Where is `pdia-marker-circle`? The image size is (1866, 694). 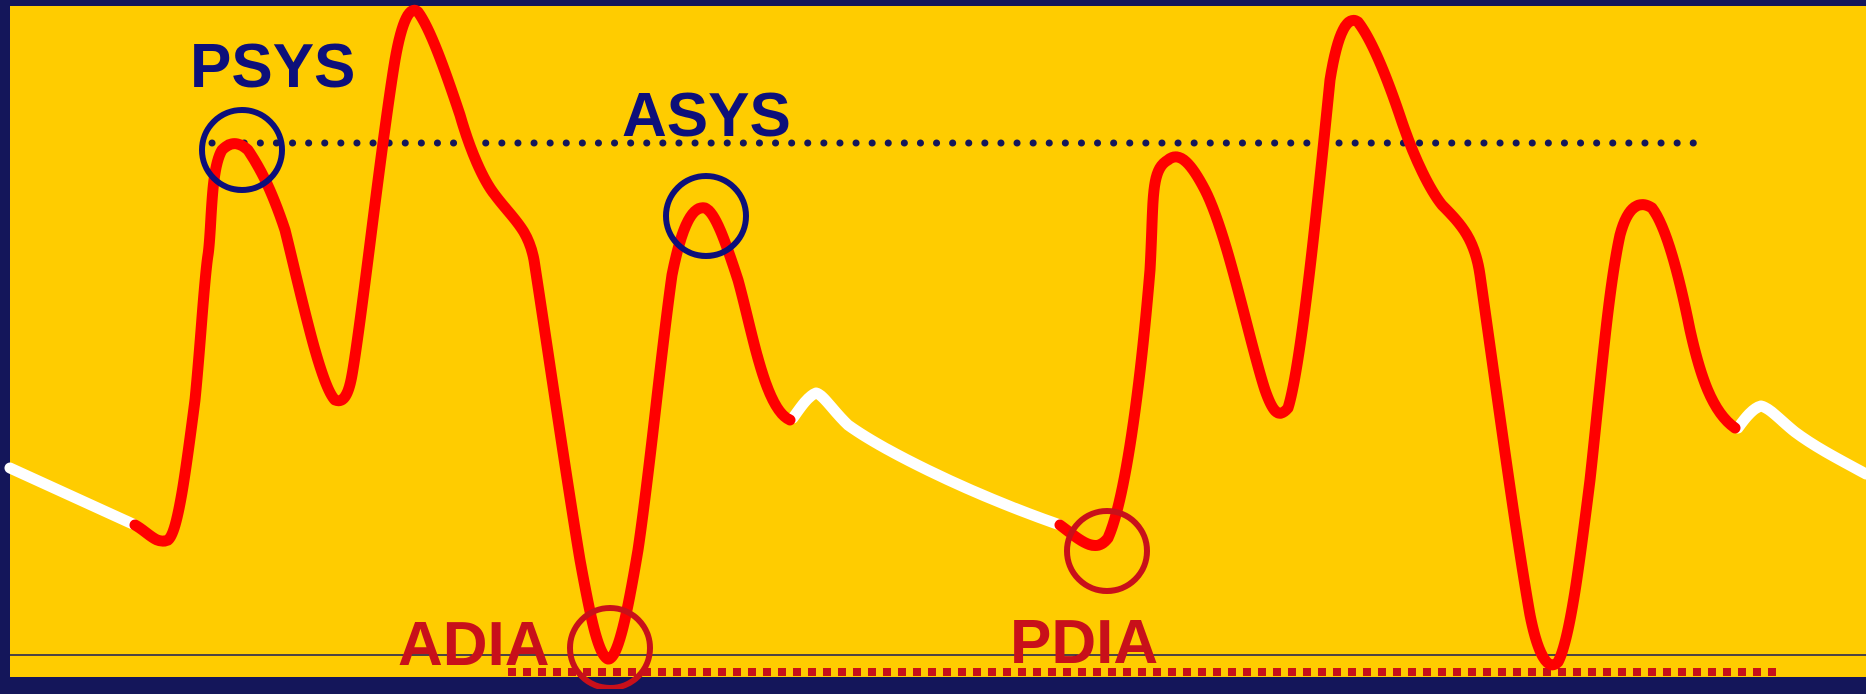 pdia-marker-circle is located at coordinates (1107, 551).